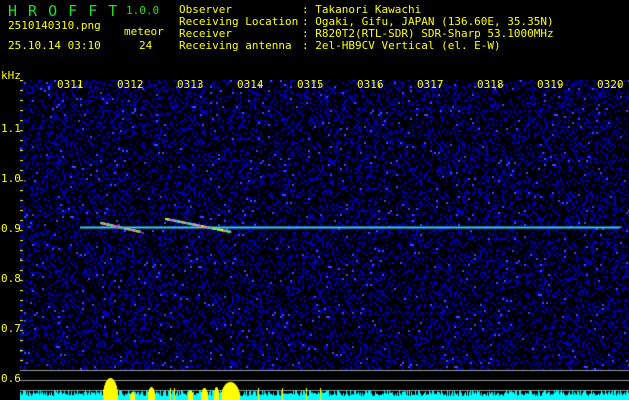 The width and height of the screenshot is (629, 400). Describe the element at coordinates (310, 84) in the screenshot. I see `x-tick-label: 0315` at that location.